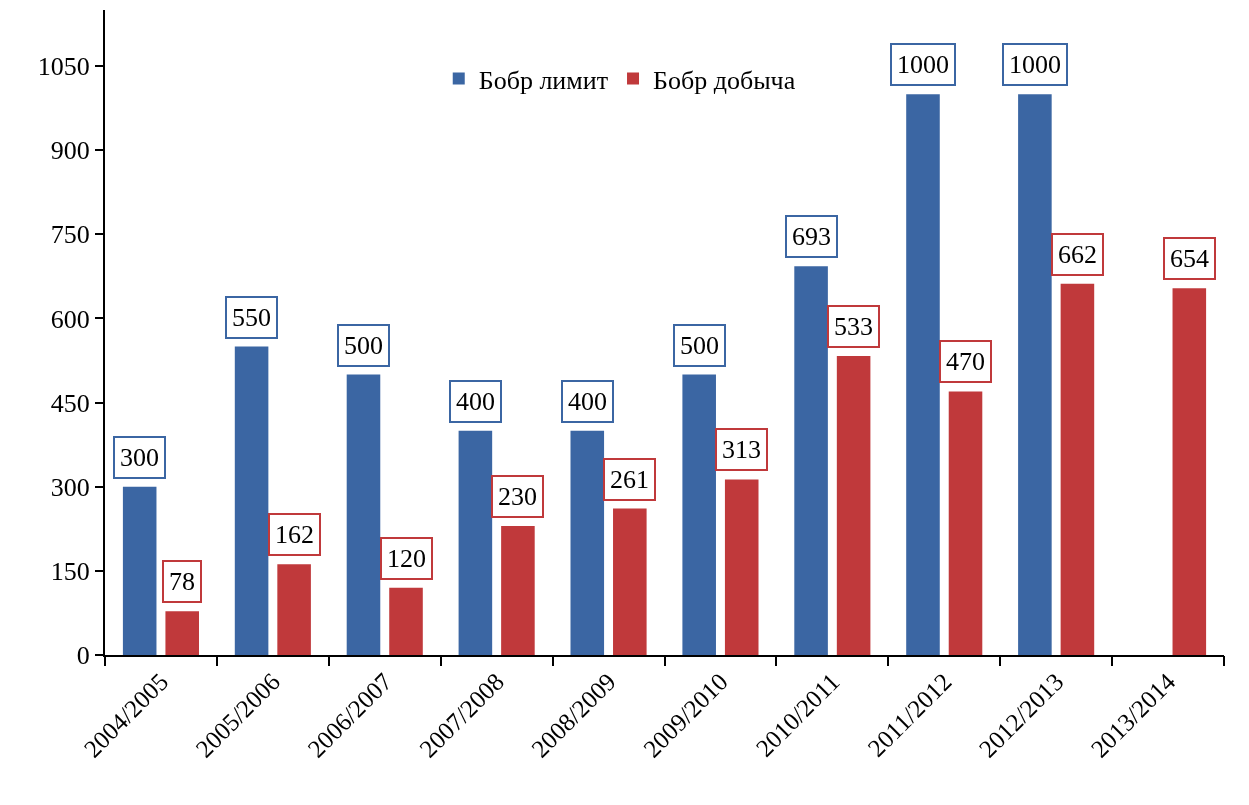 This screenshot has height=805, width=1249. I want to click on data-label: 693, so click(811, 236).